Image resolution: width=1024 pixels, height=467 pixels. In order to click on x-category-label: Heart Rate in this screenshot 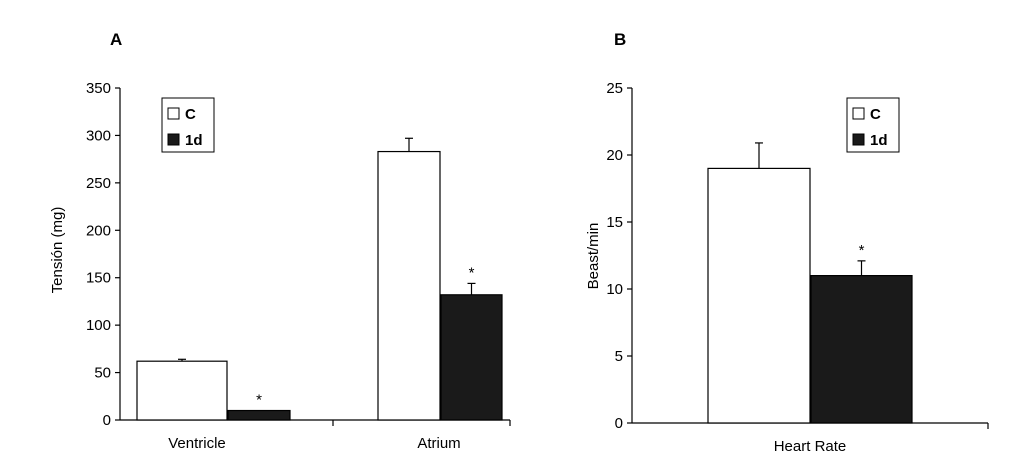, I will do `click(810, 446)`.